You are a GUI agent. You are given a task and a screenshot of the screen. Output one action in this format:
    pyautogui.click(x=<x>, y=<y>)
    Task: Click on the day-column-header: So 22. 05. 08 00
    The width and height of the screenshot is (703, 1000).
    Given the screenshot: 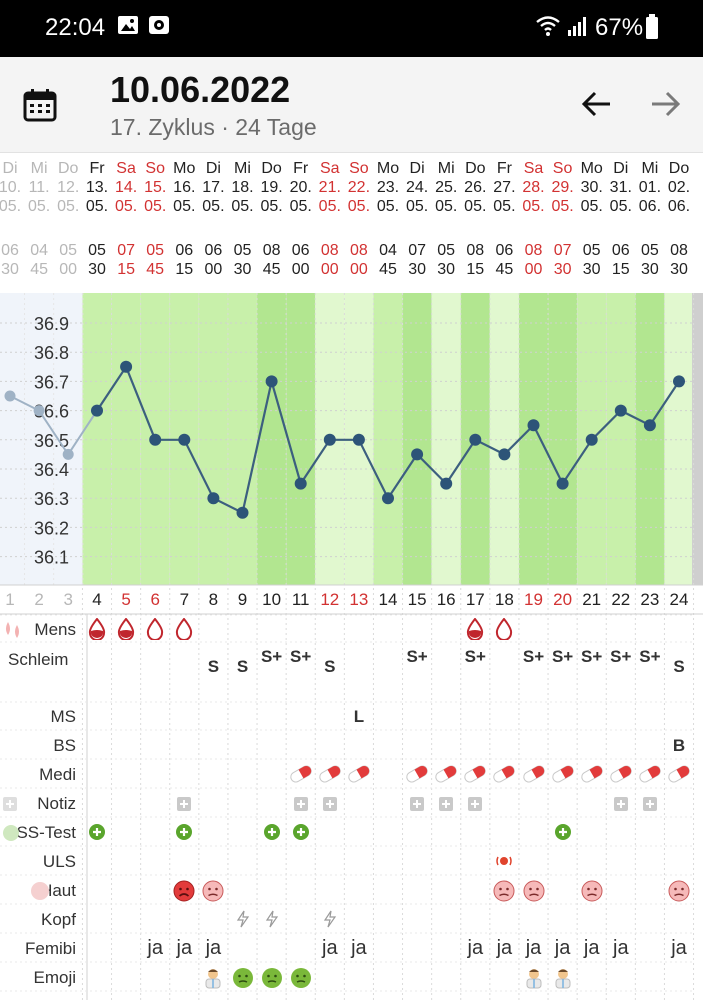 What is the action you would take?
    pyautogui.click(x=358, y=223)
    